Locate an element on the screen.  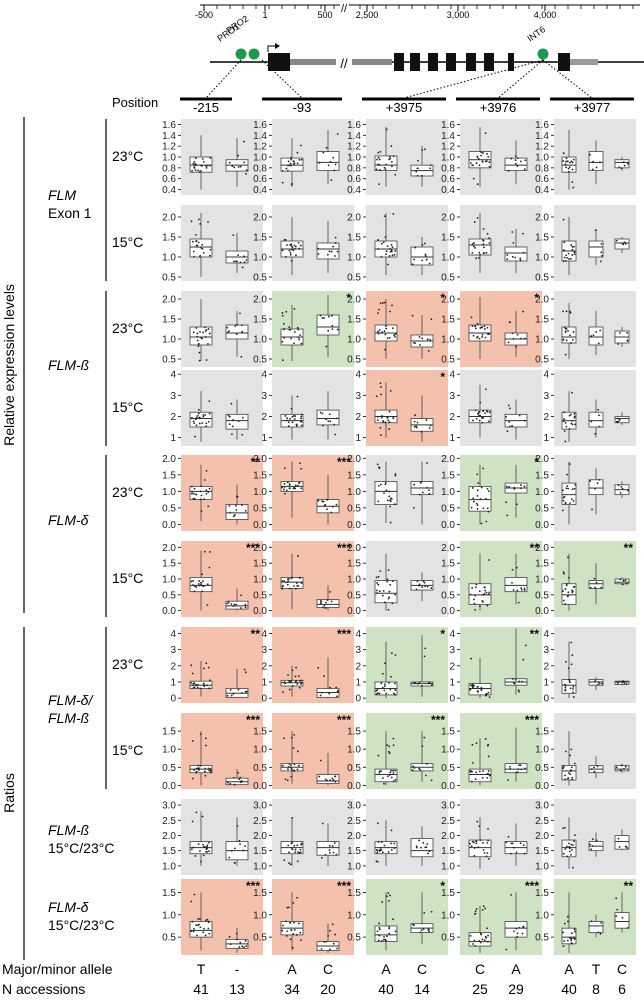
y-tick-label: 1.6 is located at coordinates (169, 125).